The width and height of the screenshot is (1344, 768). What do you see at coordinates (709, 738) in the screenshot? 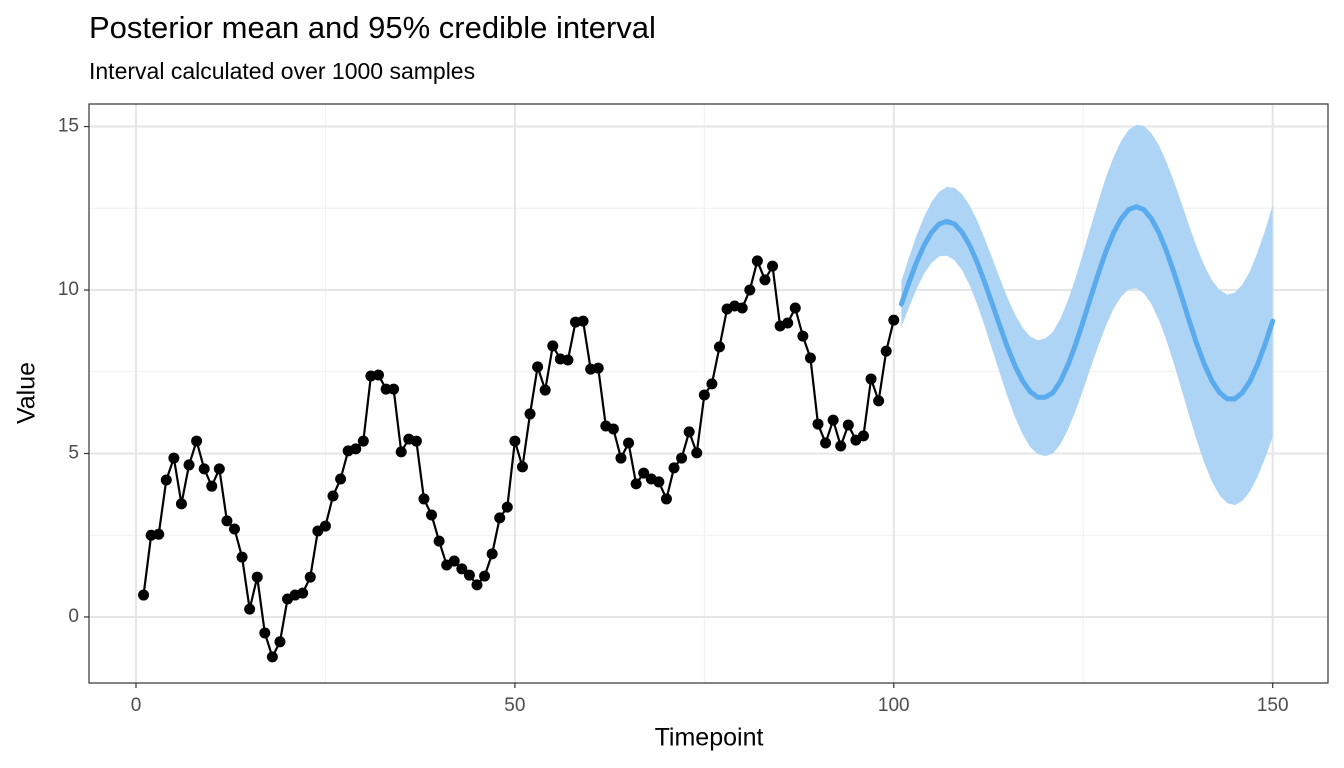
I see `x-axis-title: Timepoint` at bounding box center [709, 738].